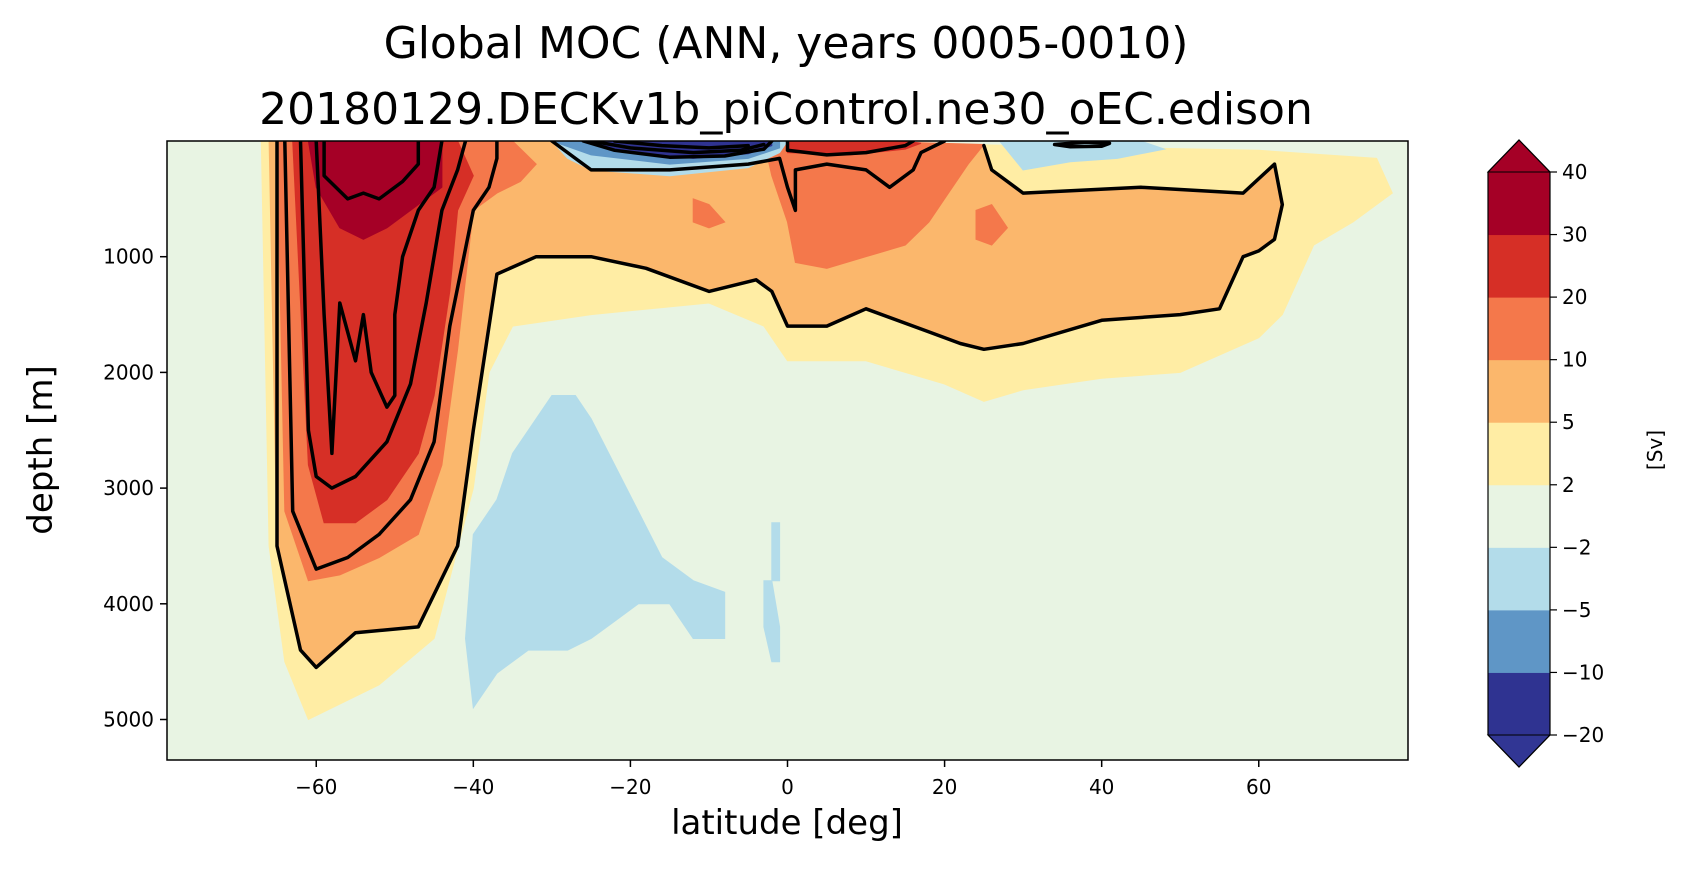 The image size is (1681, 878). Describe the element at coordinates (1655, 450) in the screenshot. I see `colorbar-label: [Sv]` at that location.